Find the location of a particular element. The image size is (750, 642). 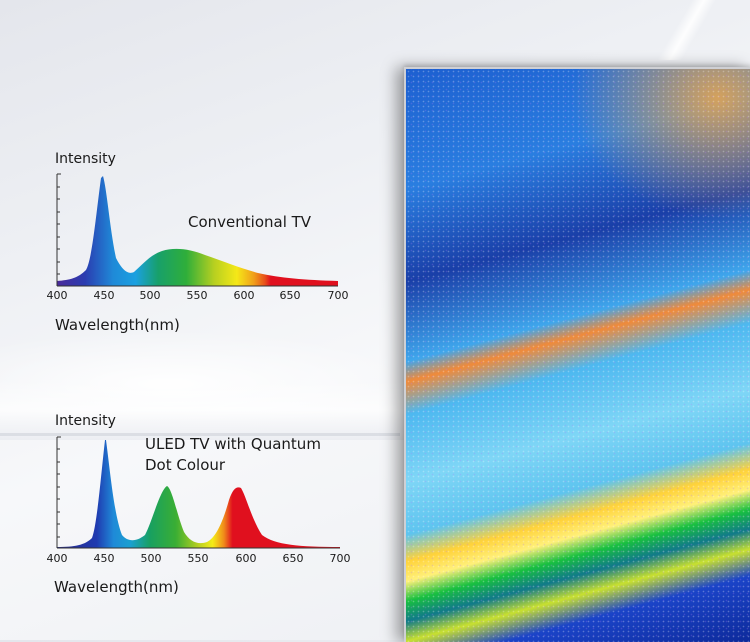

background-sheen-lower is located at coordinates (210, 410).